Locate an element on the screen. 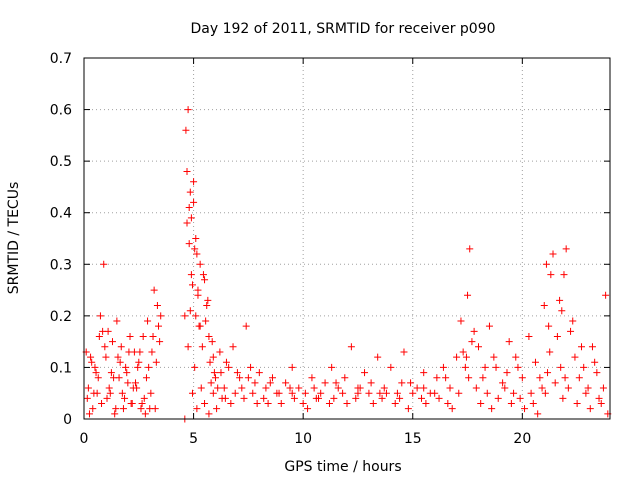 Image resolution: width=640 pixels, height=480 pixels. y-tick-label: 0 is located at coordinates (67, 420).